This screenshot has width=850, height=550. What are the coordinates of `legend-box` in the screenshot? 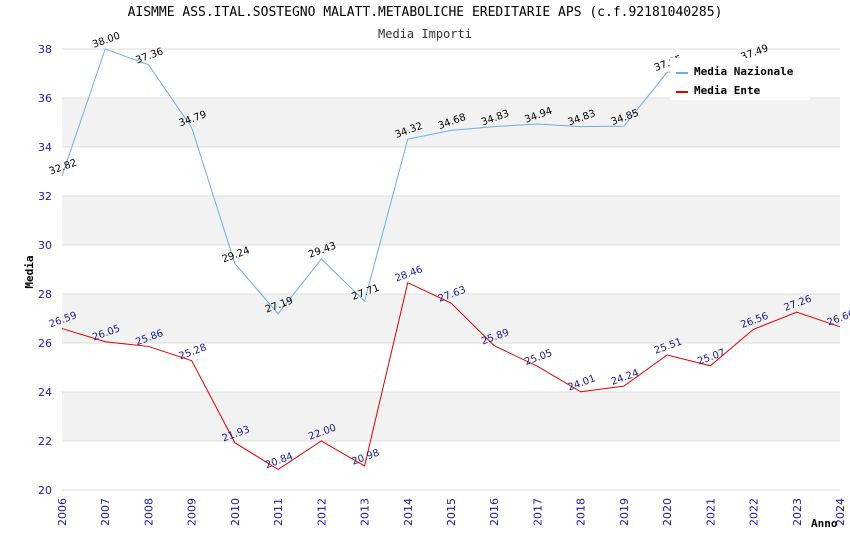 It's located at (740, 79).